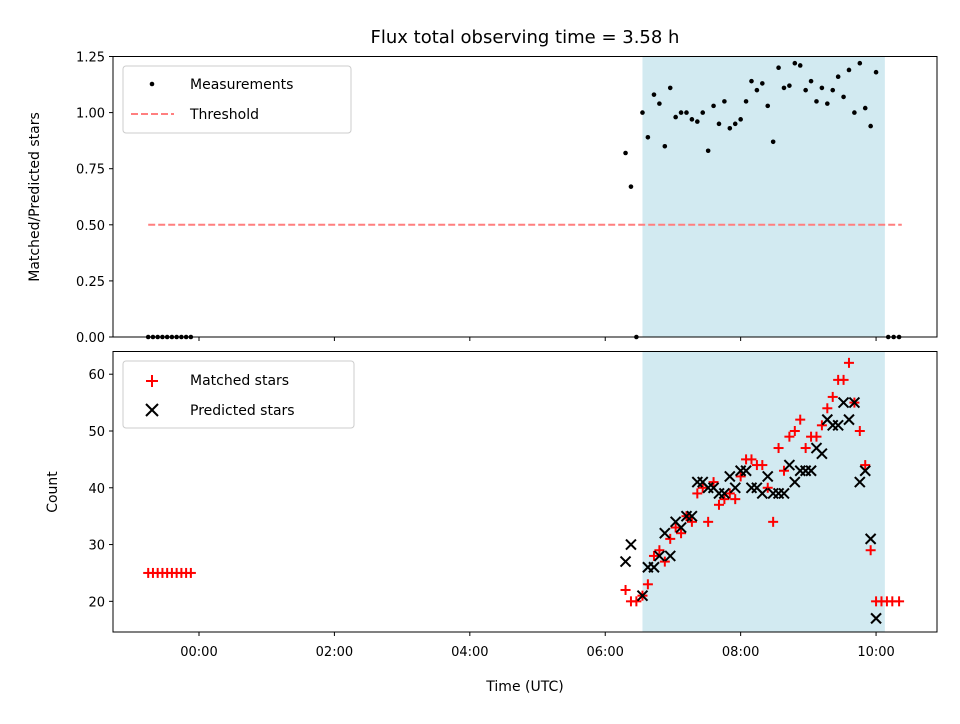  Describe the element at coordinates (152, 410) in the screenshot. I see `legend-predicted-marker` at that location.